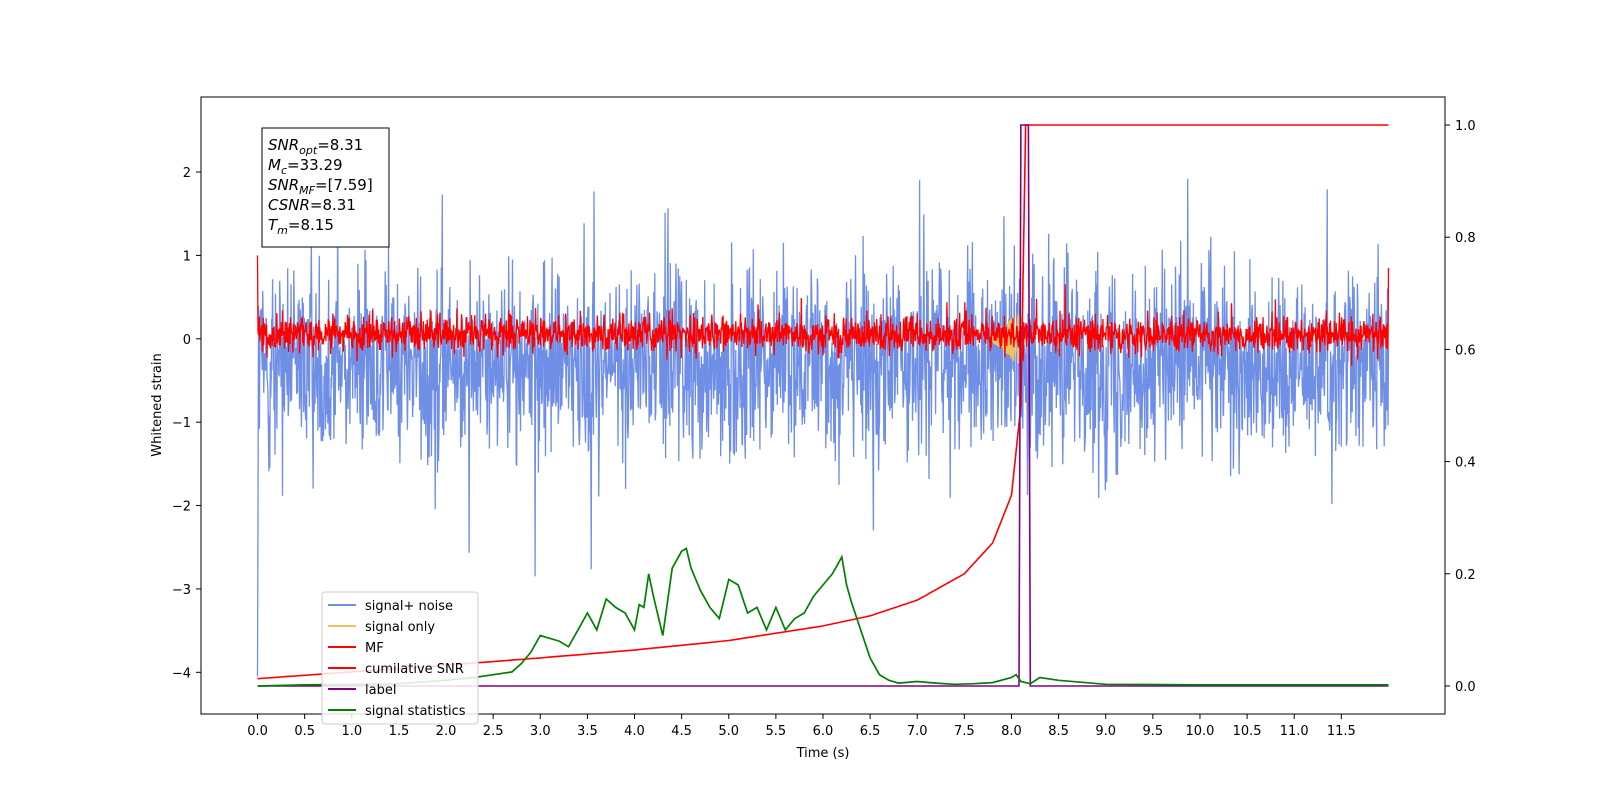  I want to click on annotation-frame, so click(325, 187).